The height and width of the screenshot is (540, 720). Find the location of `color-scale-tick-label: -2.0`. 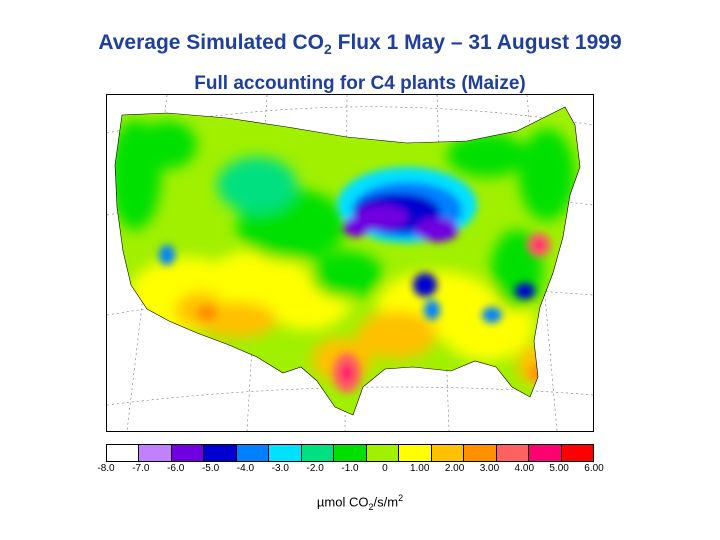

color-scale-tick-label: -2.0 is located at coordinates (315, 468).